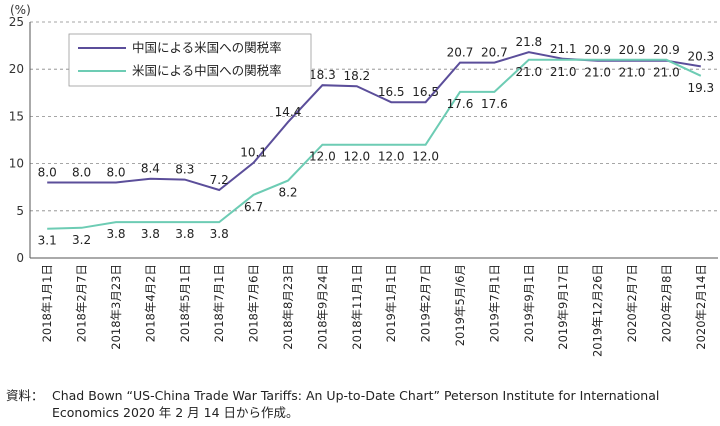 This screenshot has height=426, width=720. I want to click on data-label-china: 7.2, so click(219, 180).